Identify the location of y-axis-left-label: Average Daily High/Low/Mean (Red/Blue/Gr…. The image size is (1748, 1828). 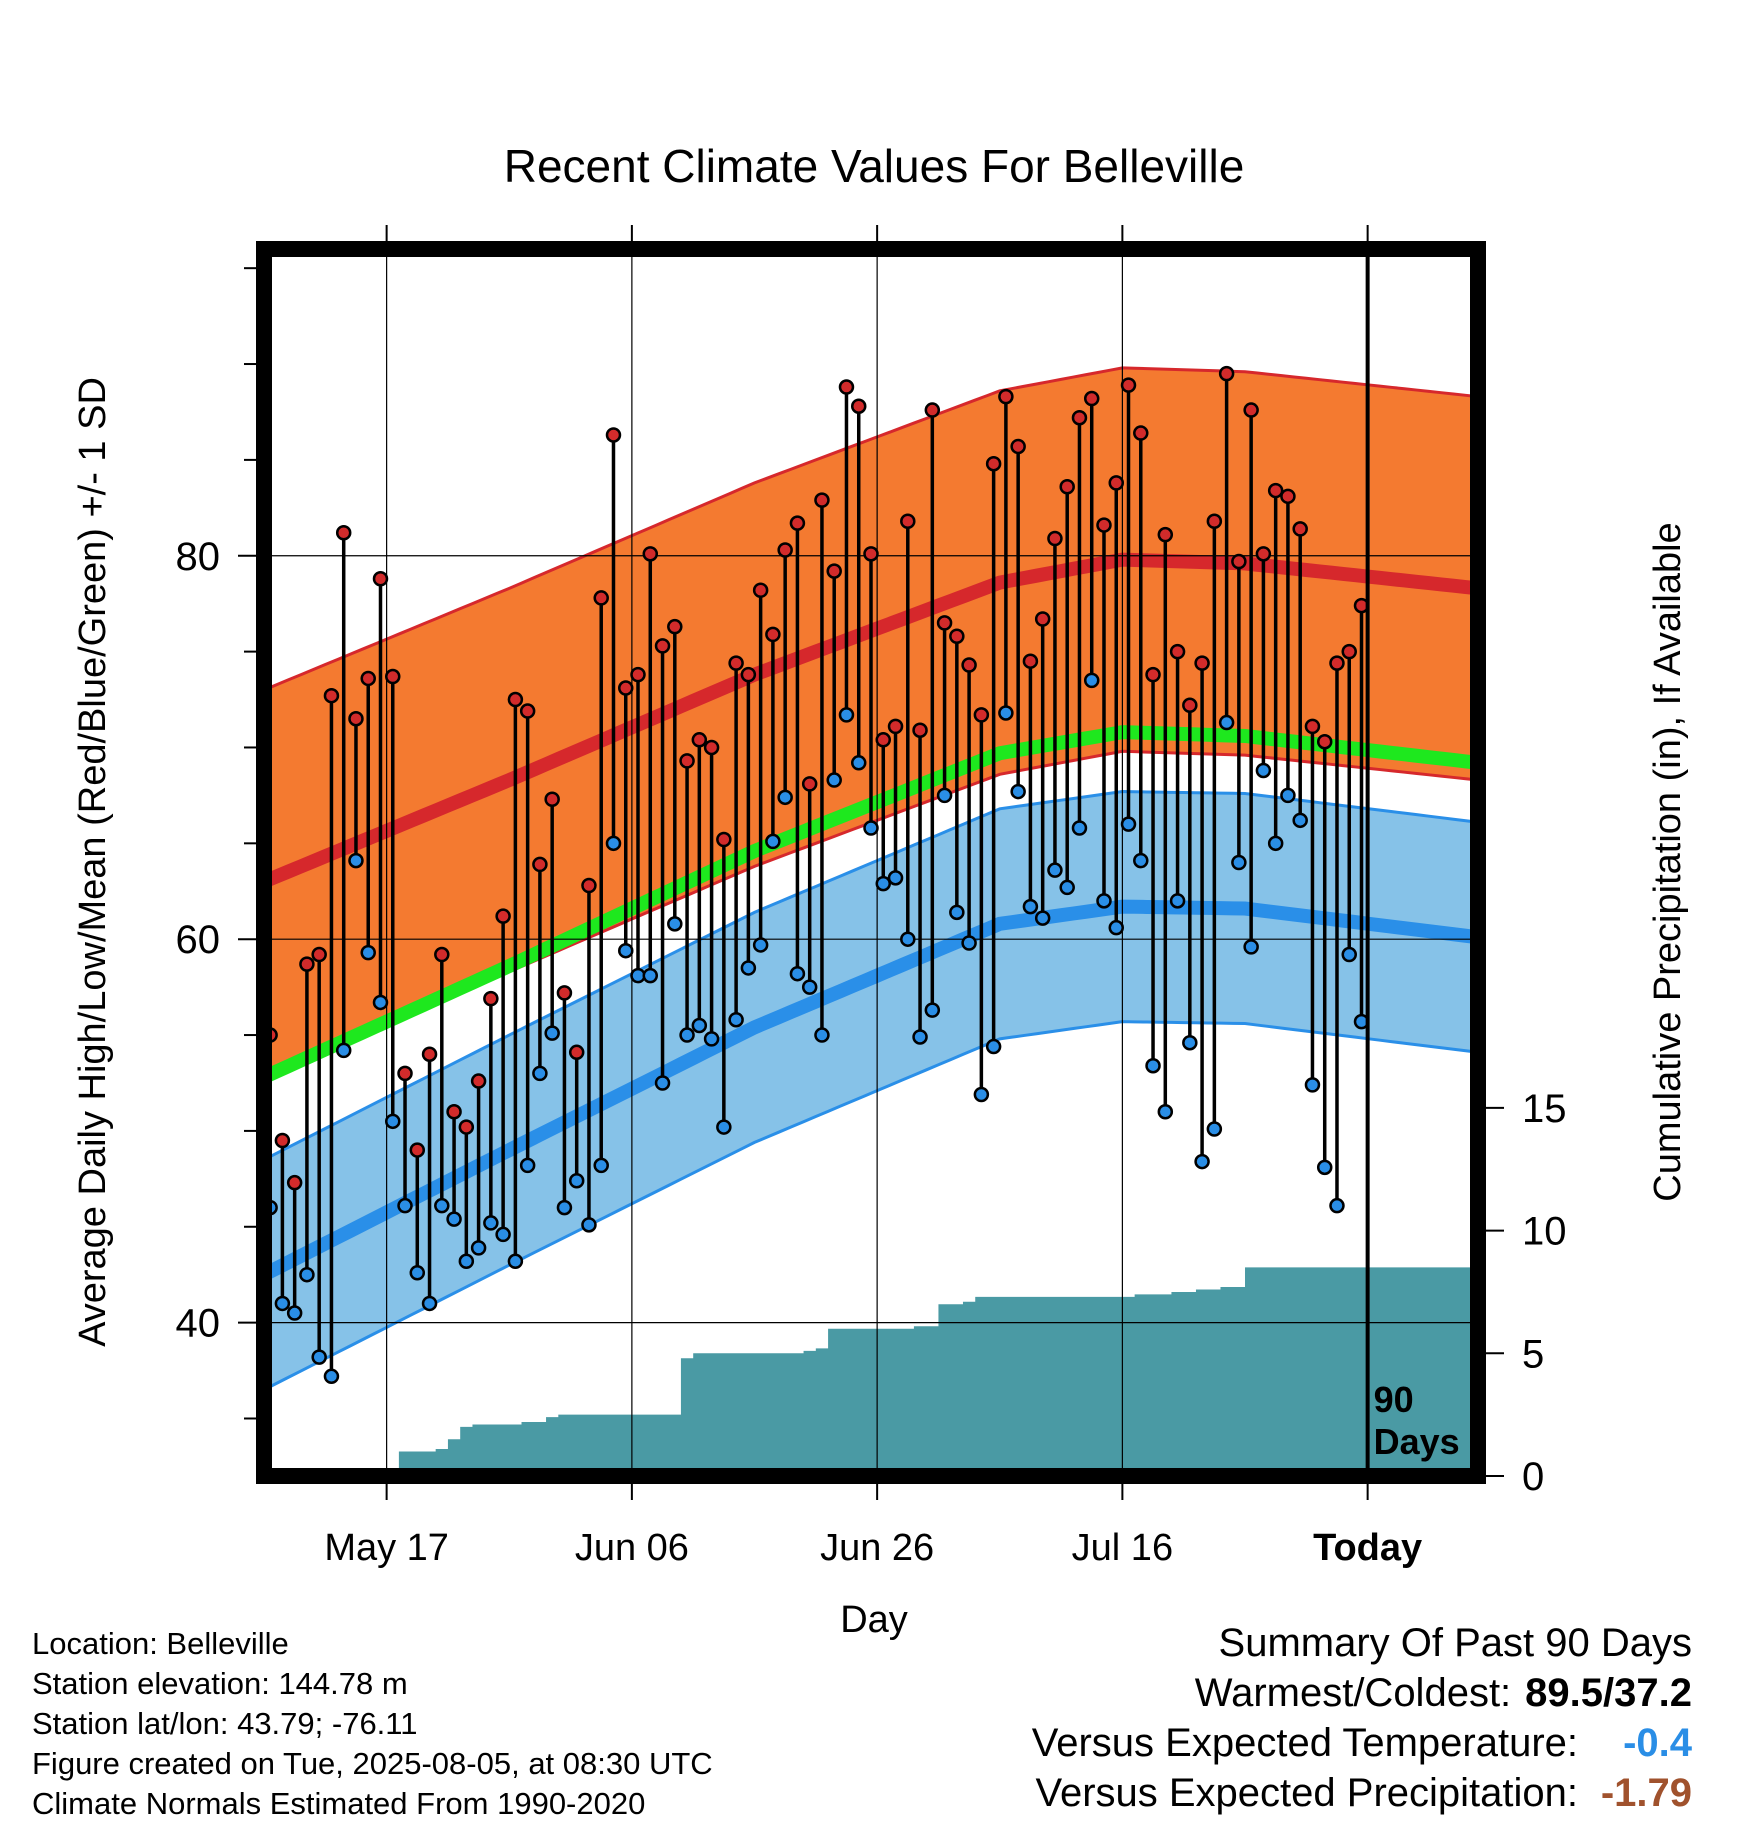
(93, 862).